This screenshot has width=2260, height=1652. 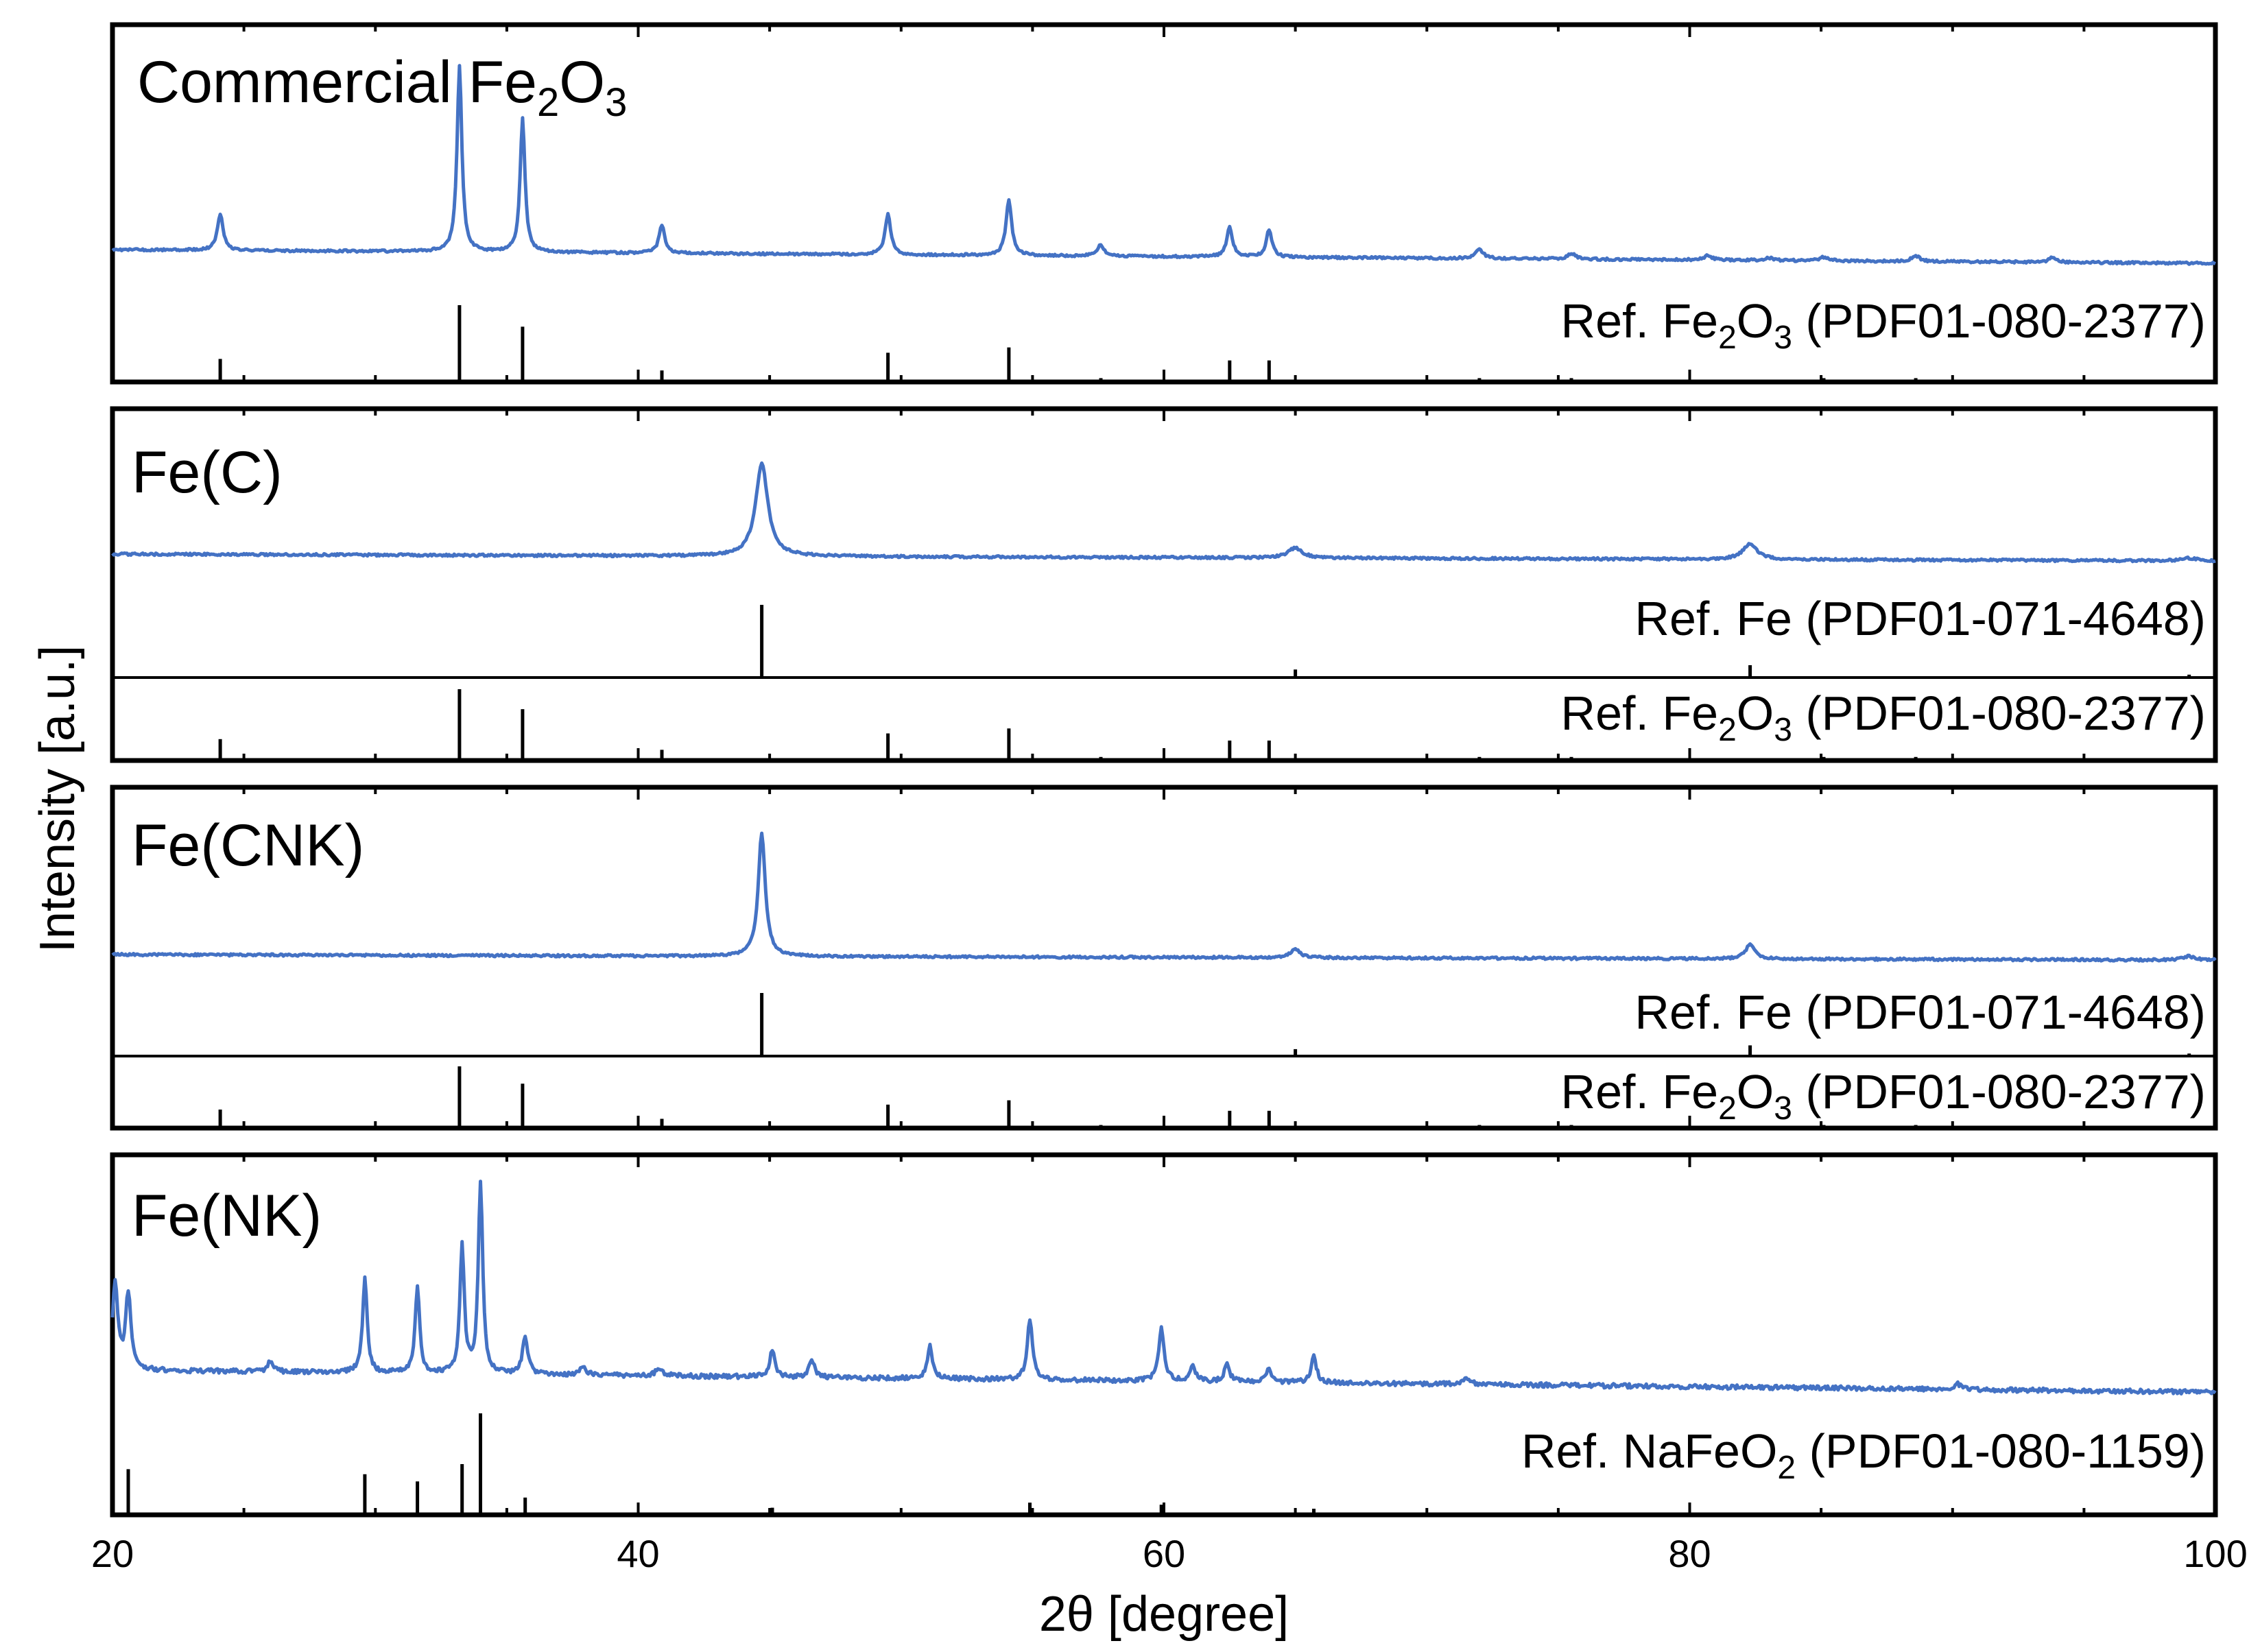 What do you see at coordinates (1163, 165) in the screenshot?
I see `trace-commercial-fe2o3` at bounding box center [1163, 165].